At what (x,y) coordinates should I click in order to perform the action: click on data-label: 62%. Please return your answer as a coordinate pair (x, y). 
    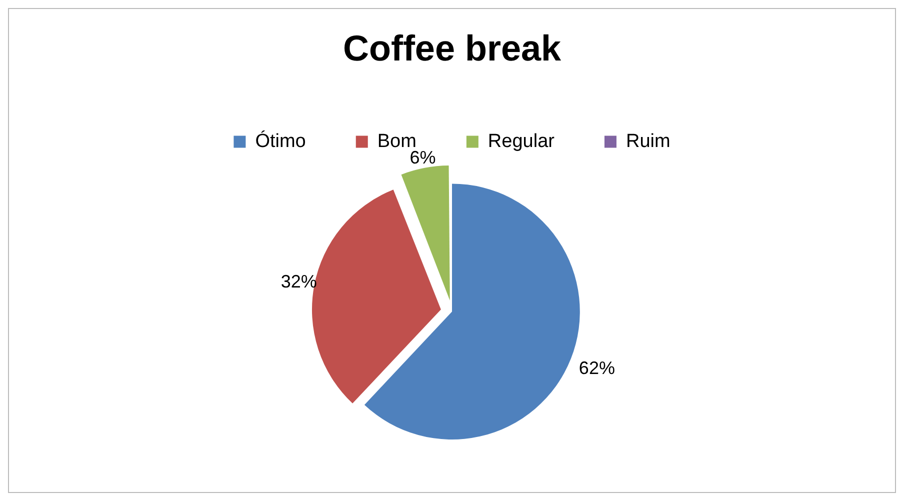
    Looking at the image, I should click on (596, 368).